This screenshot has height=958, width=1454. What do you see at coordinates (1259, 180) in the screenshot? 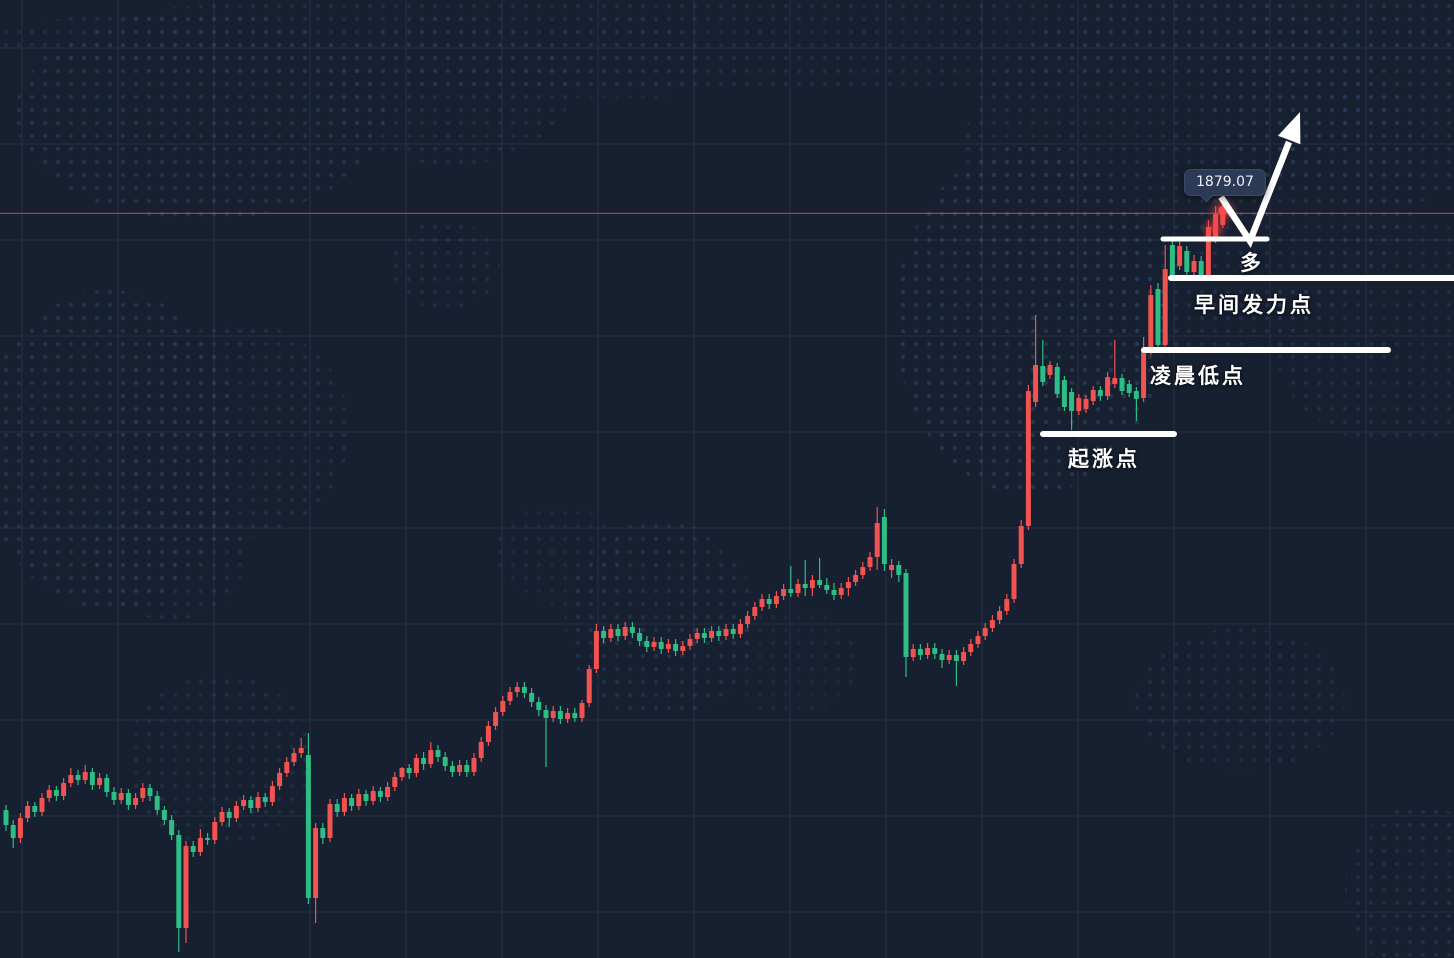
I see `trend-arrow-up-icon` at bounding box center [1259, 180].